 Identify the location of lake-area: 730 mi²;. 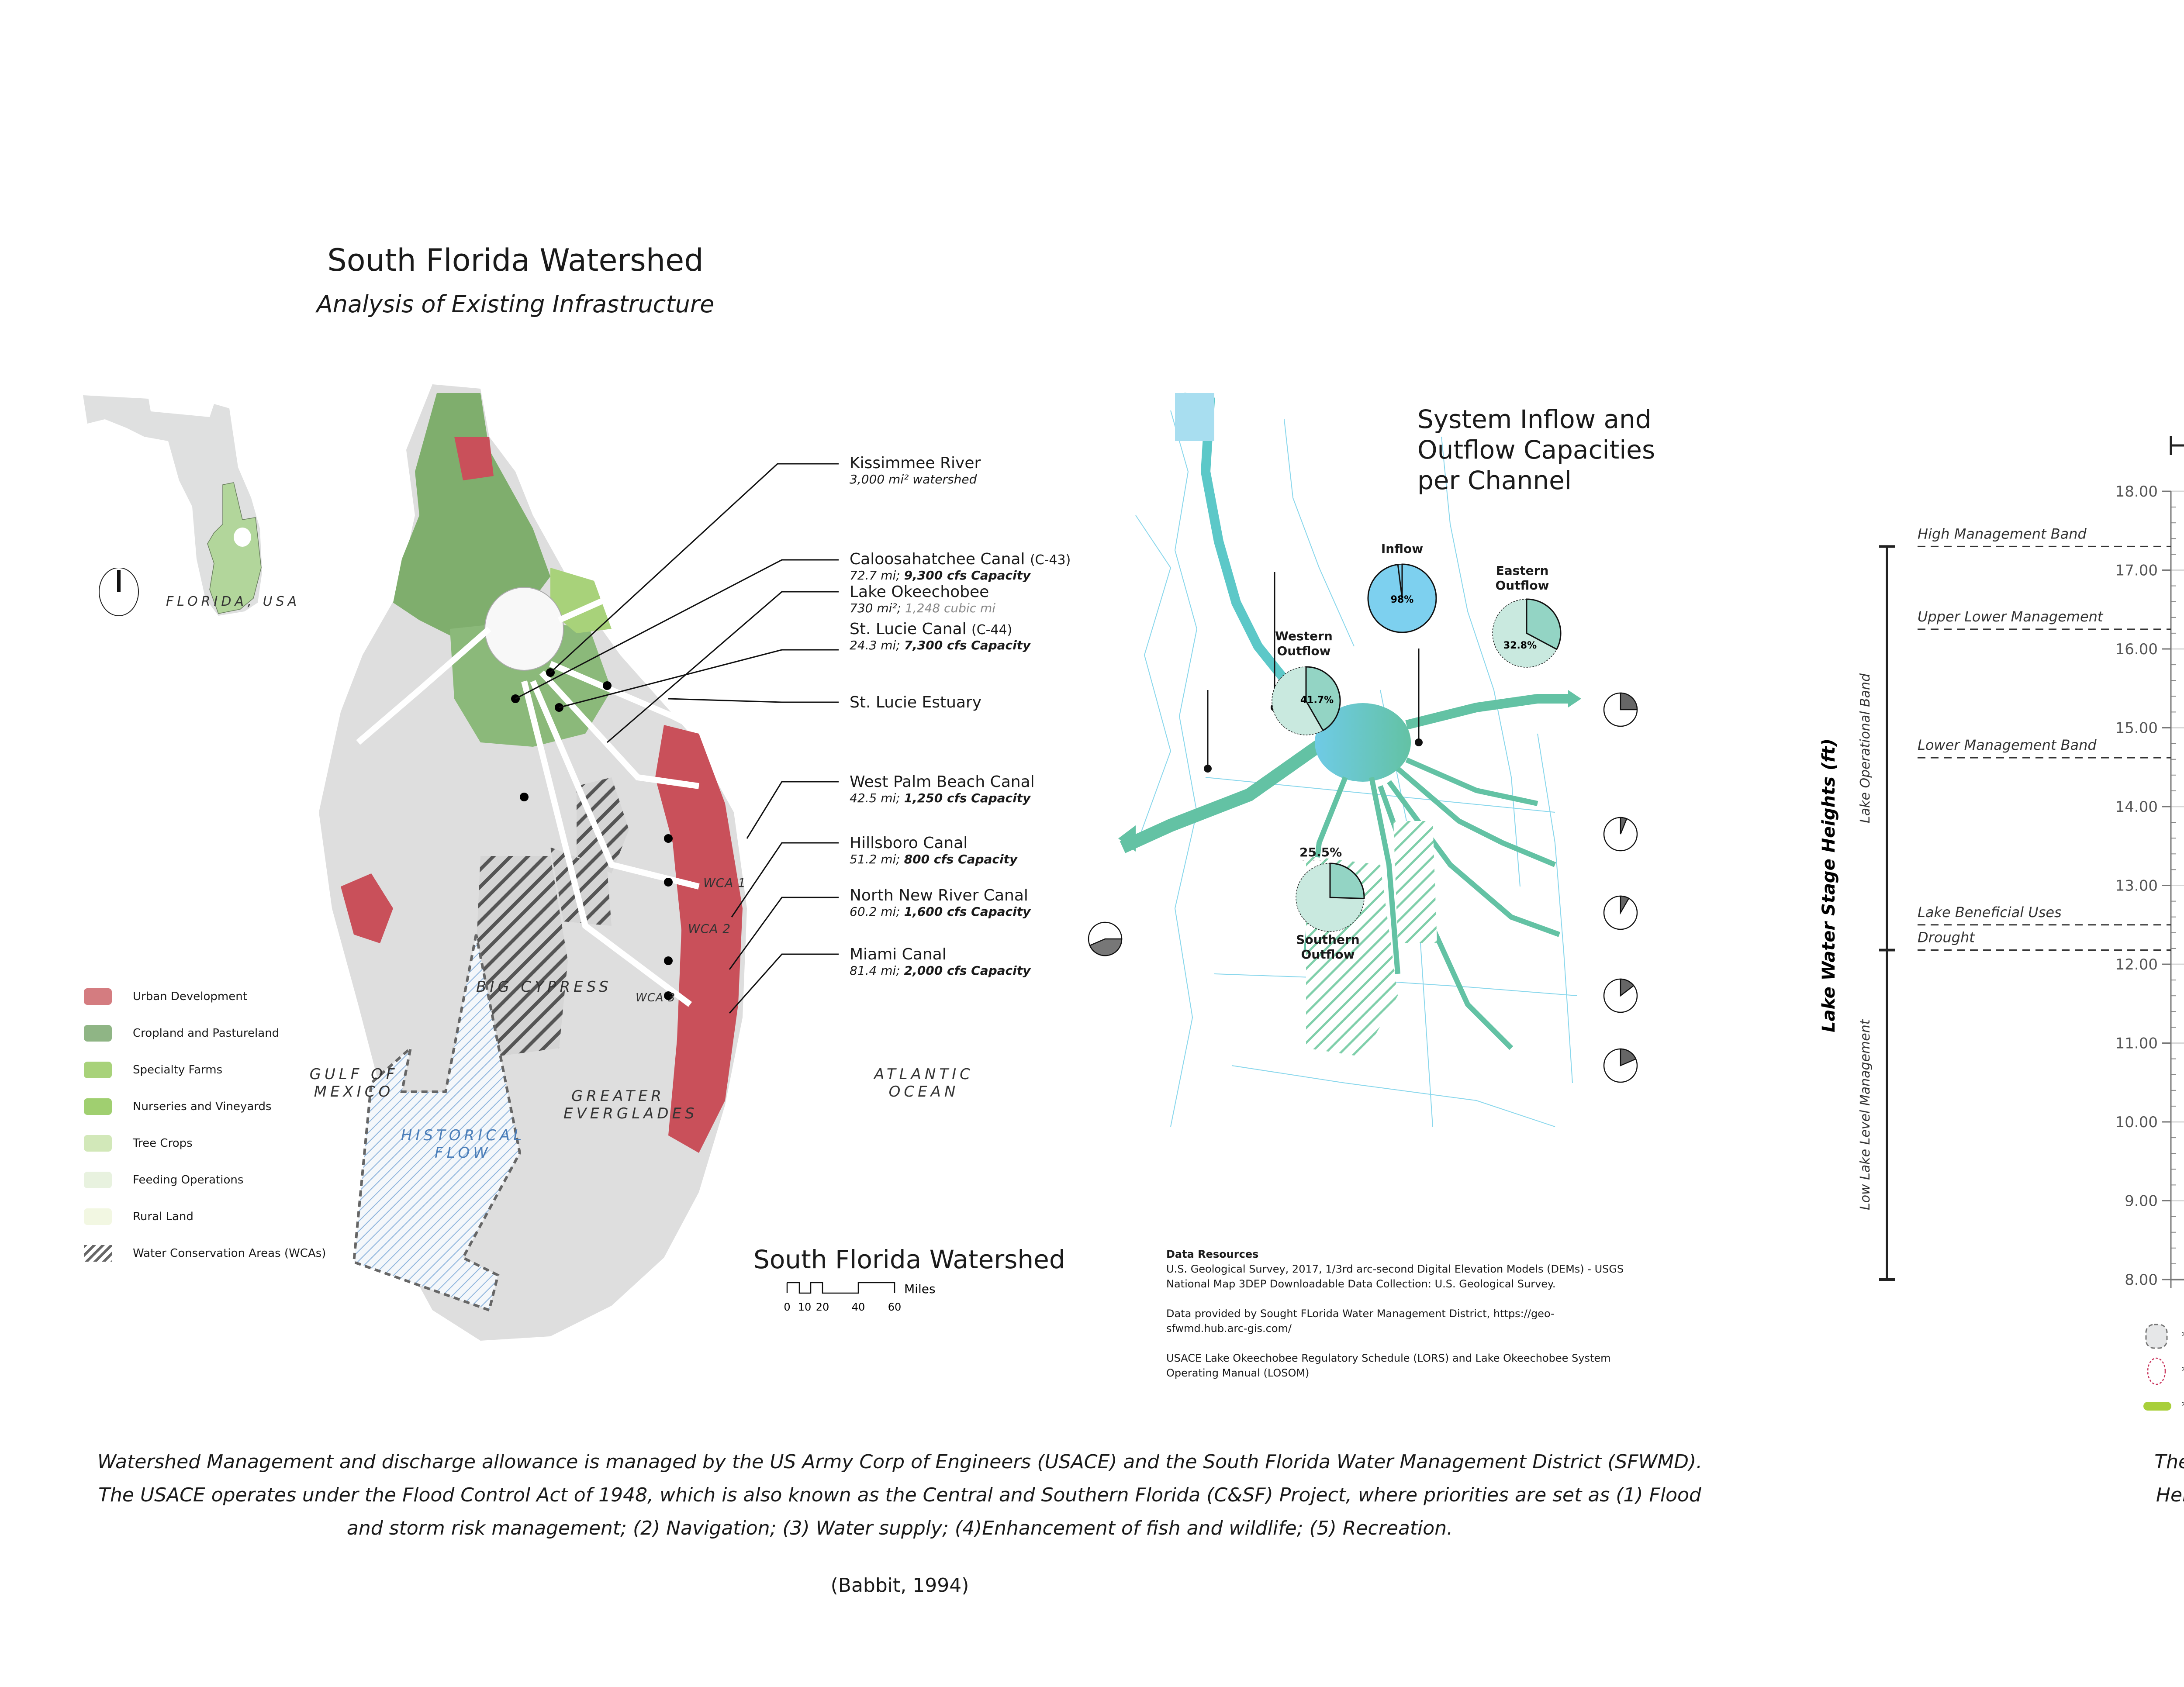
(877, 608).